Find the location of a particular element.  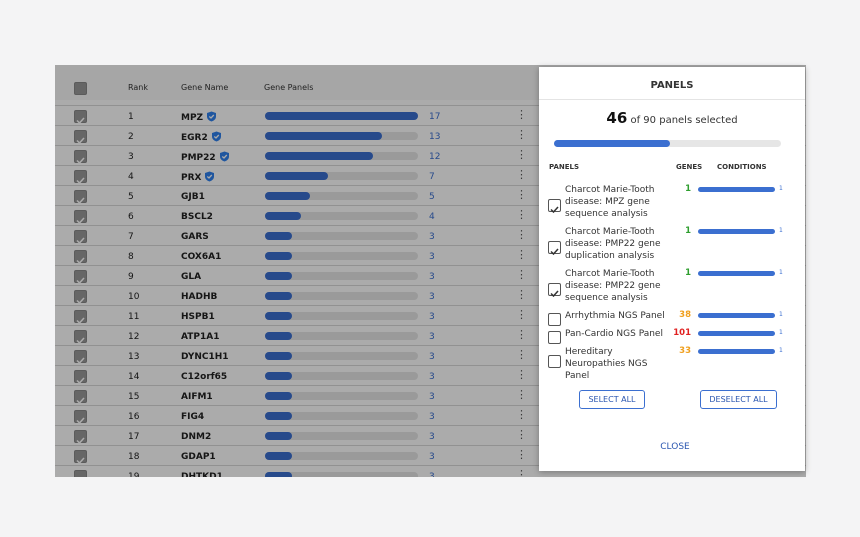

gene-count: 1 is located at coordinates (688, 189).